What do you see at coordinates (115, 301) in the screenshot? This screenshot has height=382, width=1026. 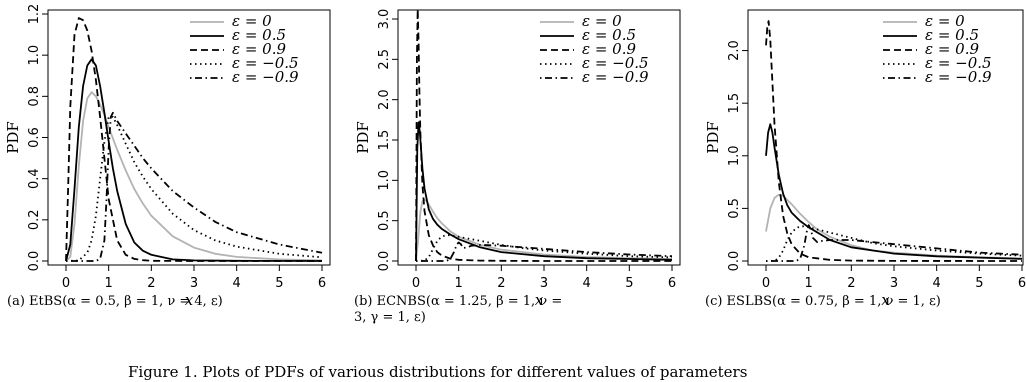 I see `subfigure-caption: (a) EtBS(α = 0.5, β = 1, ν = 4, ε)` at bounding box center [115, 301].